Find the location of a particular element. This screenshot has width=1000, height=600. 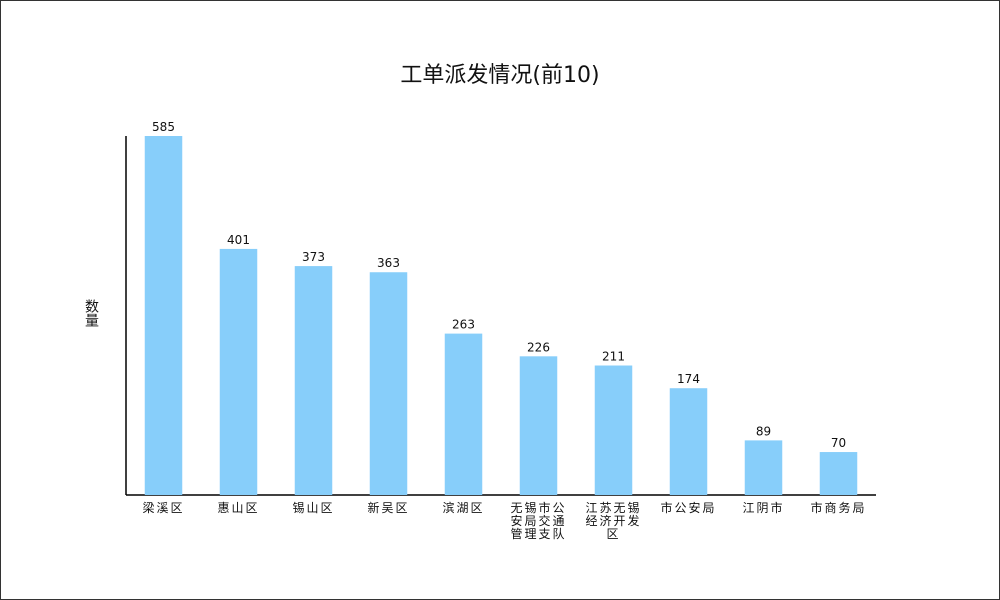

data-label: 585 is located at coordinates (163, 127).